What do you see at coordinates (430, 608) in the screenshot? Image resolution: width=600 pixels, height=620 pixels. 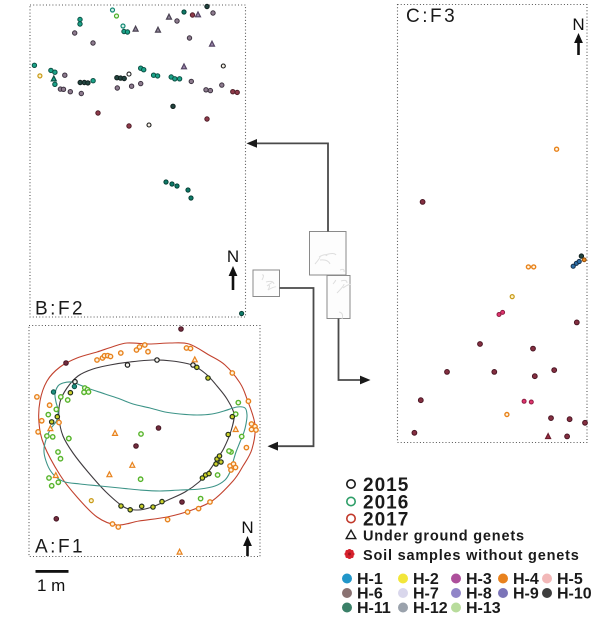 I see `svg-text: H-12` at bounding box center [430, 608].